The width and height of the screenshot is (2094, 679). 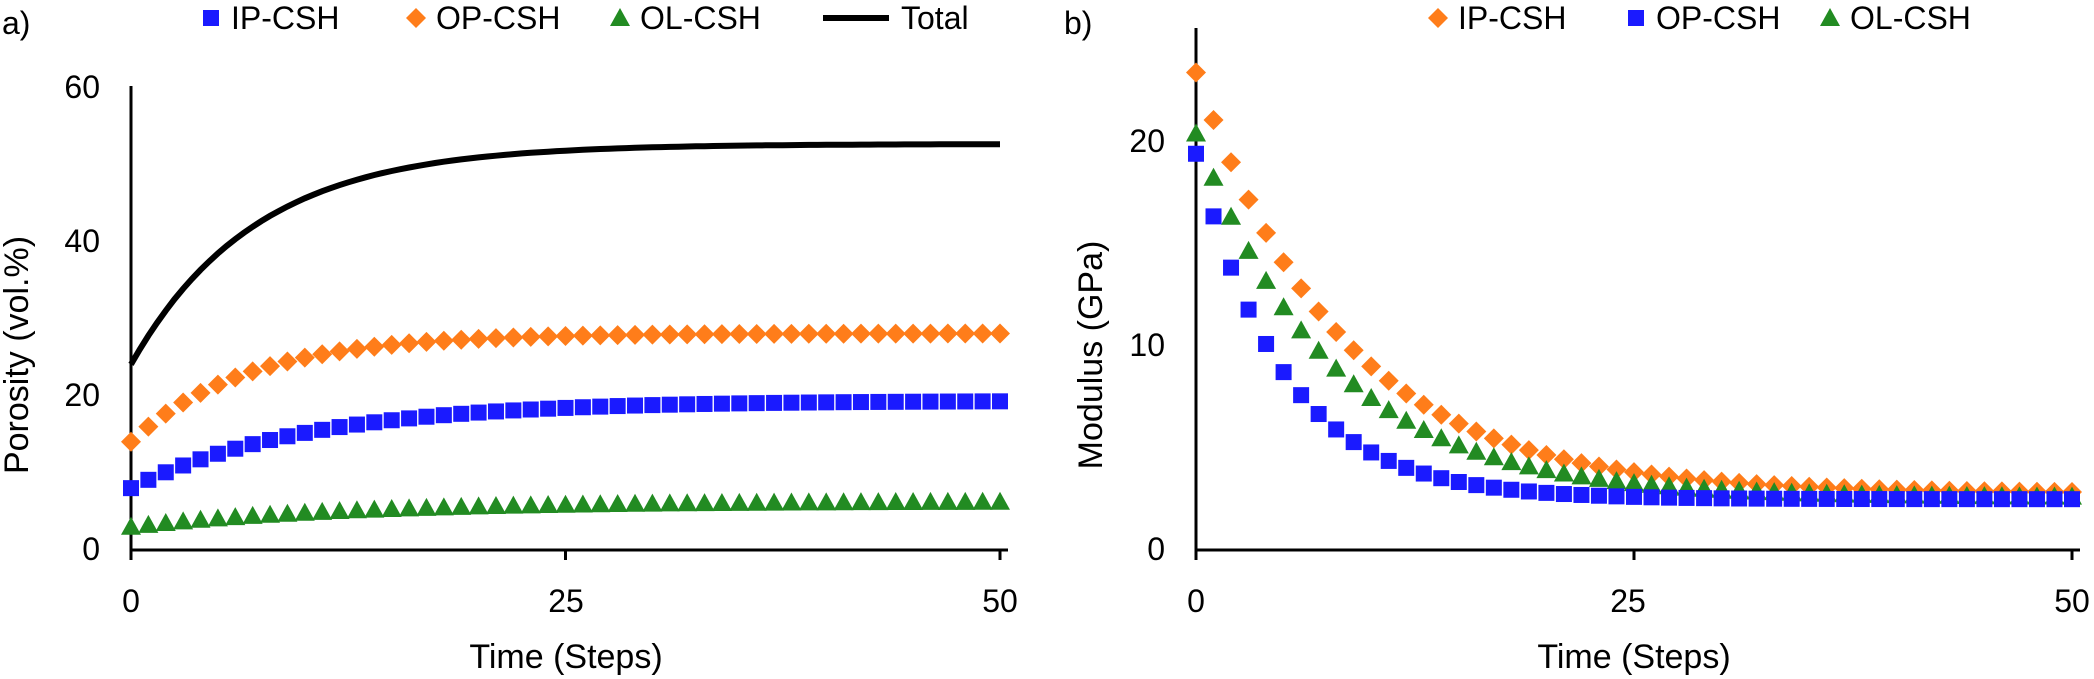 I want to click on panel-b-legend-swatch-ol-csh, so click(x=1830, y=17).